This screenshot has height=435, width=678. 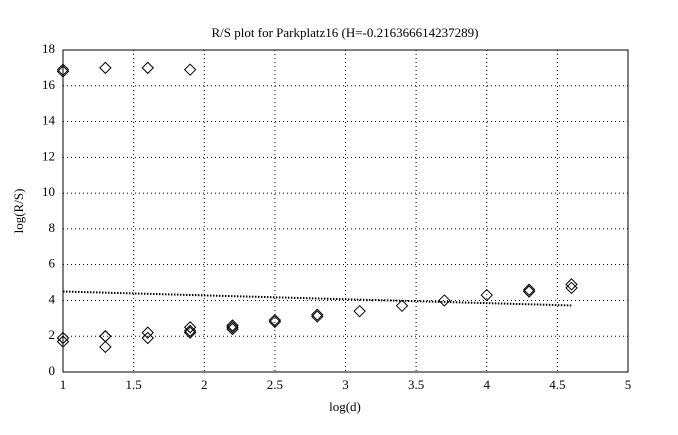 I want to click on x-tick-label: 2.5, so click(x=275, y=384).